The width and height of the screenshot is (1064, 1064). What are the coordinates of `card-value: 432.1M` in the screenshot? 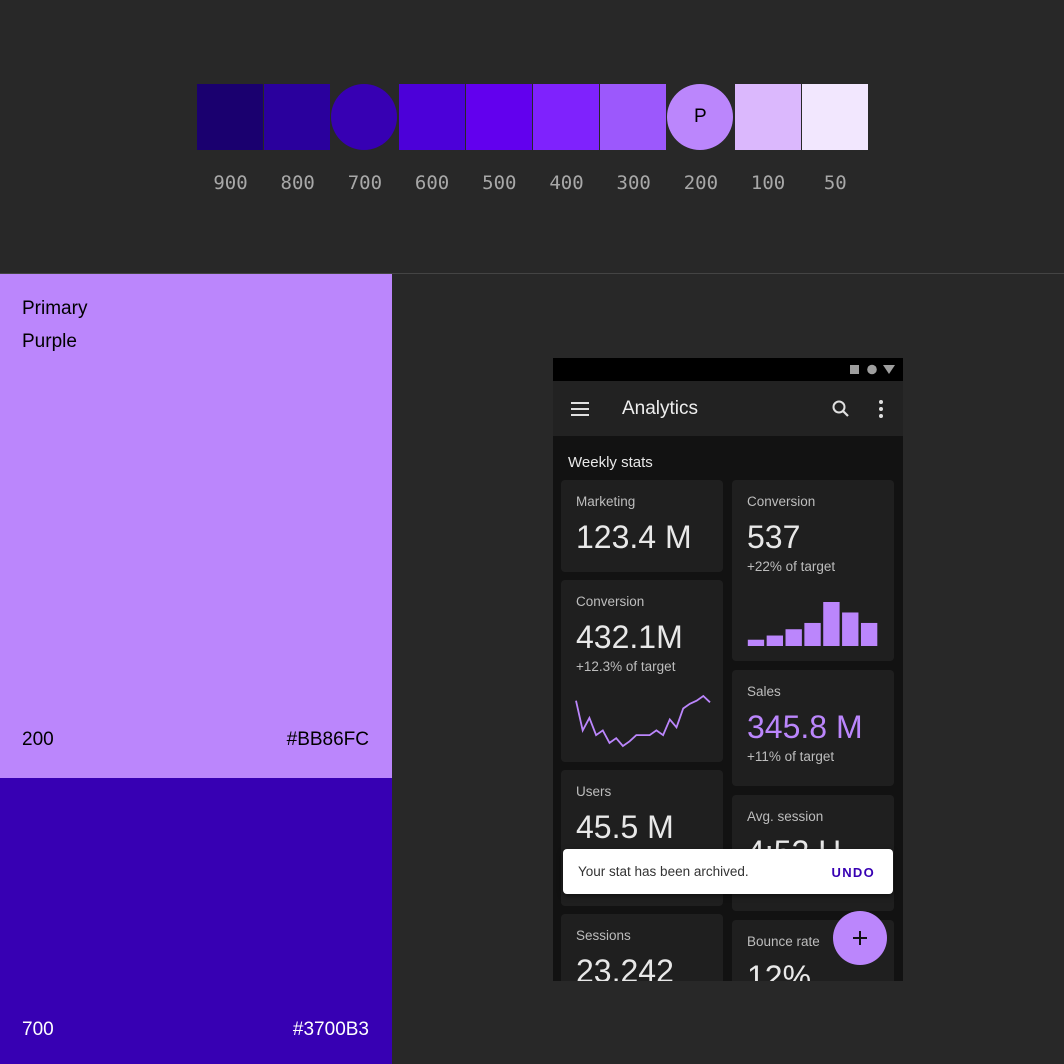 It's located at (629, 637).